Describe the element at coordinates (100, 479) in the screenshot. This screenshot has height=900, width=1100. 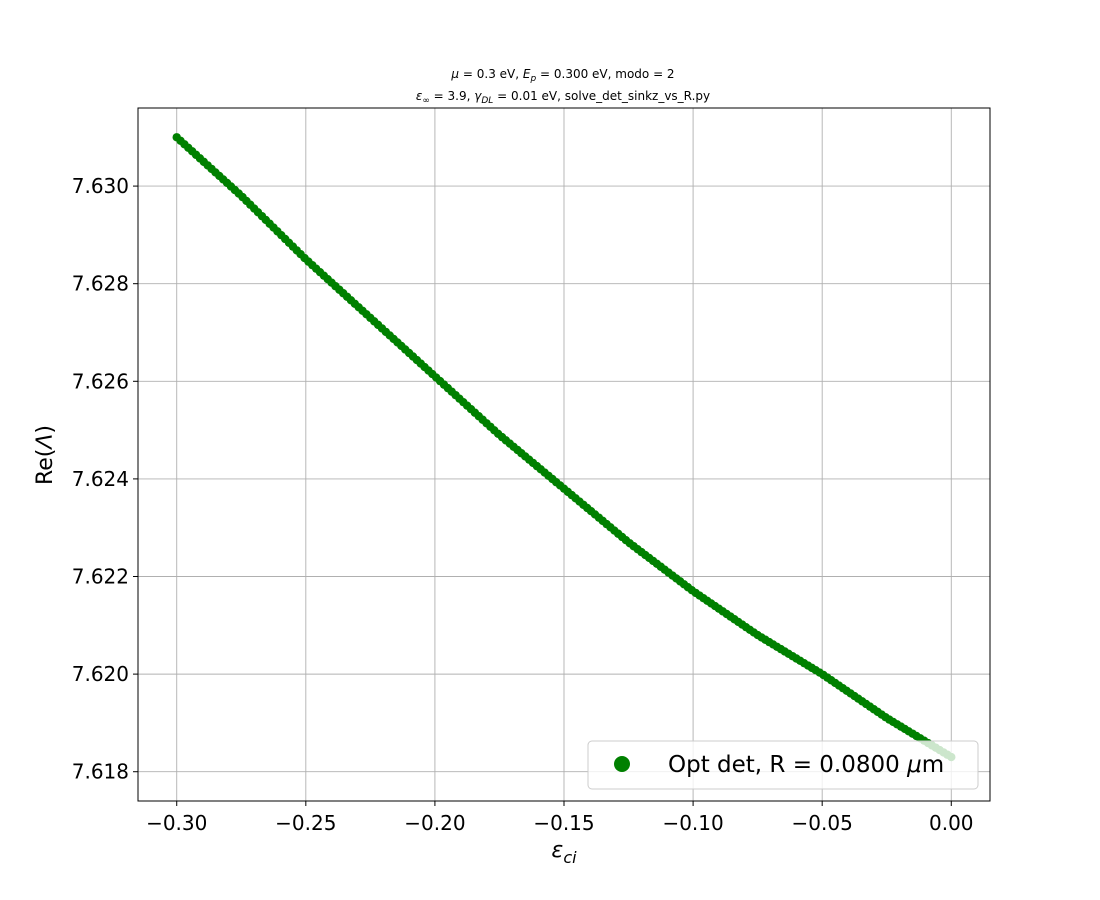
I see `y-tick-label: 7.624` at that location.